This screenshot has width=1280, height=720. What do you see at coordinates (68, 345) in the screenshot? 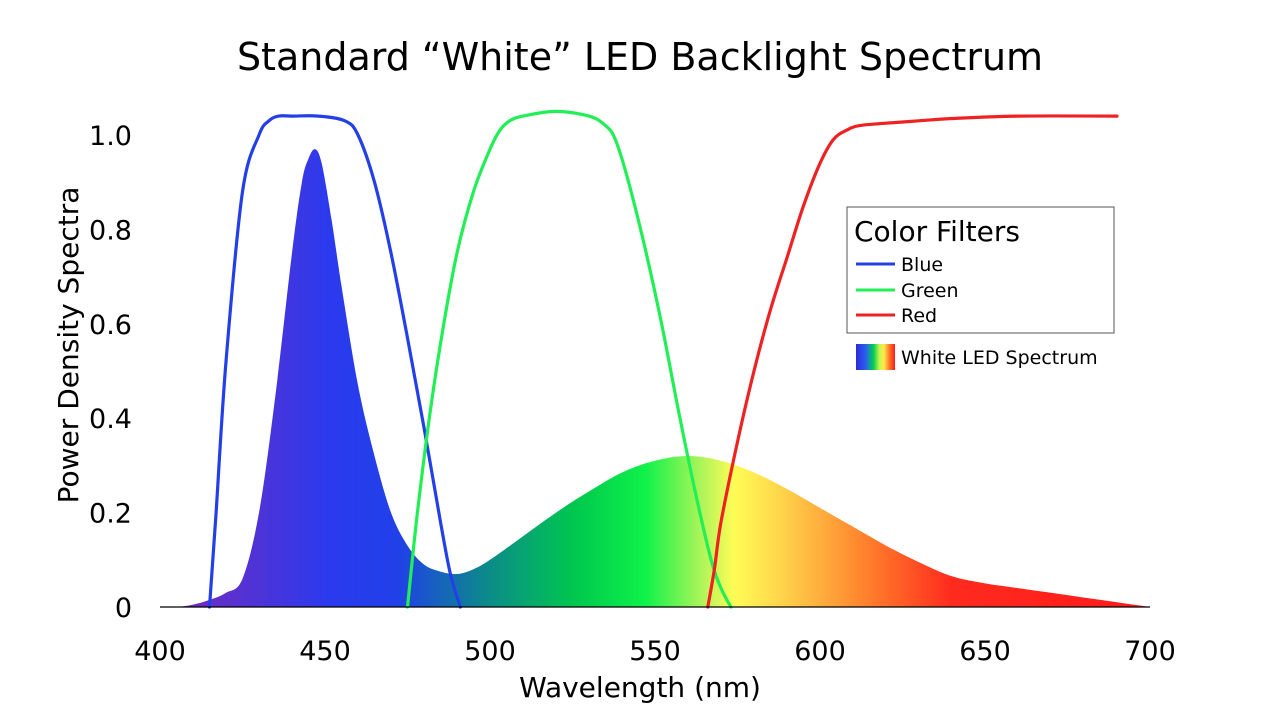
I see `y-axis-label: Power Density Spectra` at bounding box center [68, 345].